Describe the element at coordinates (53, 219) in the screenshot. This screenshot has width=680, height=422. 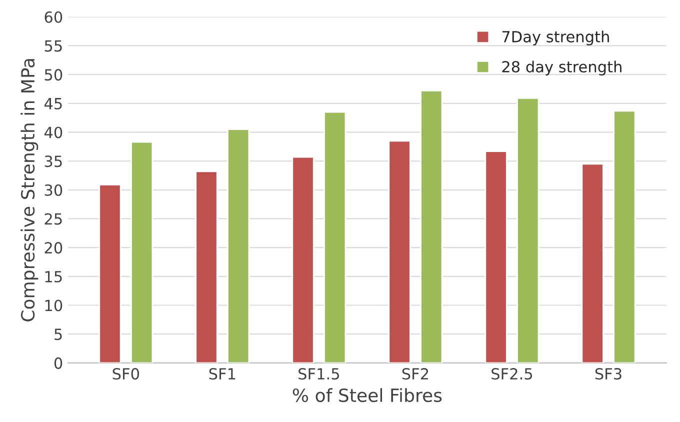
I see `y-tick-label: 25` at that location.